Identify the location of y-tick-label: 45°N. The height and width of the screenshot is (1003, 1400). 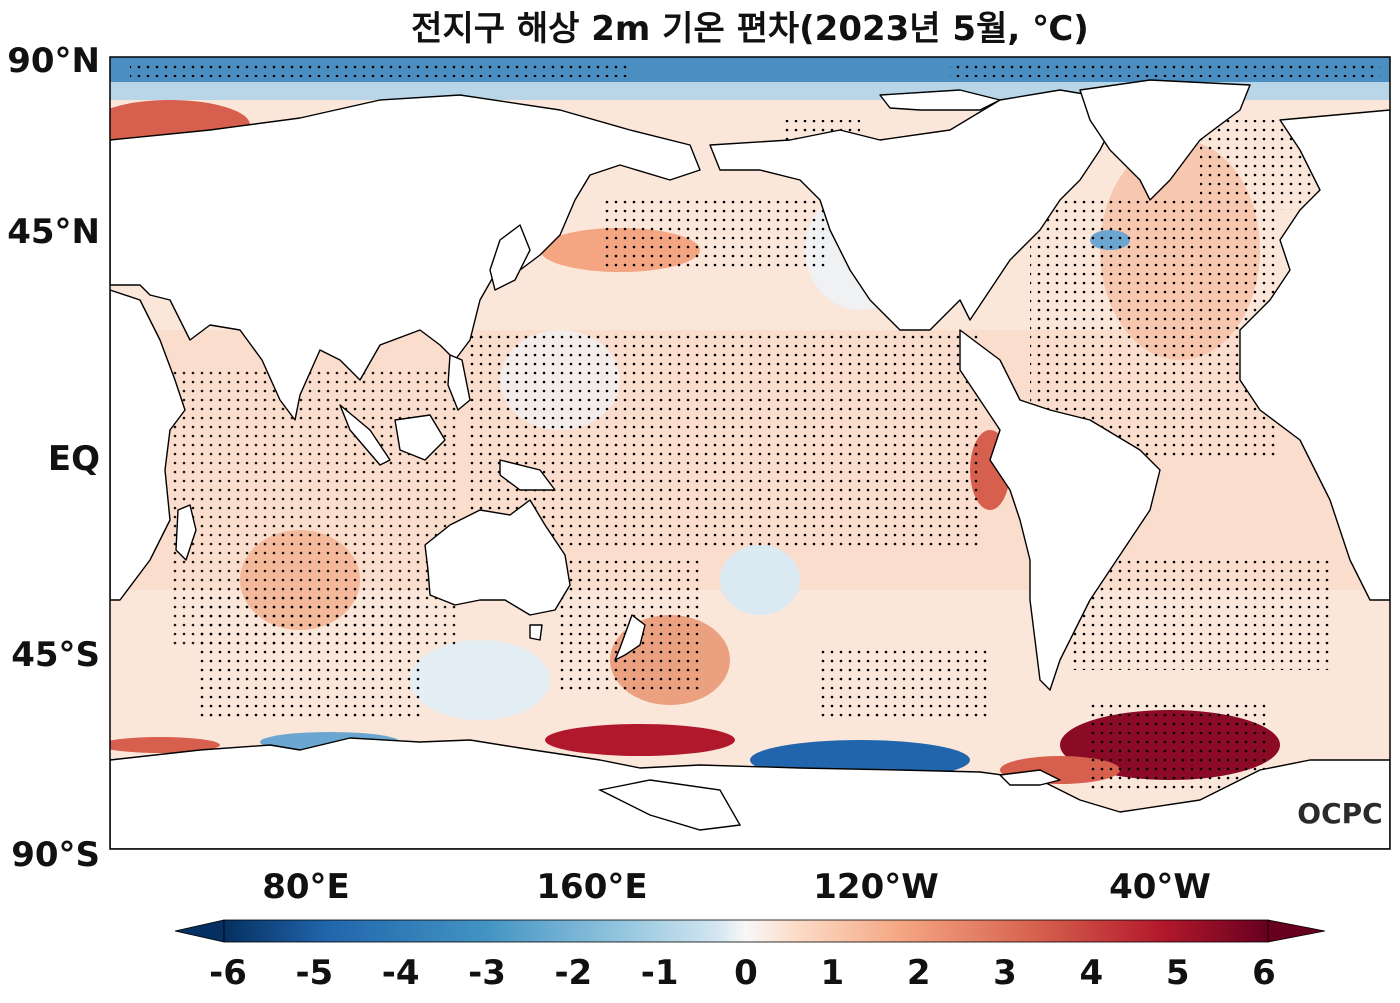
(53, 232).